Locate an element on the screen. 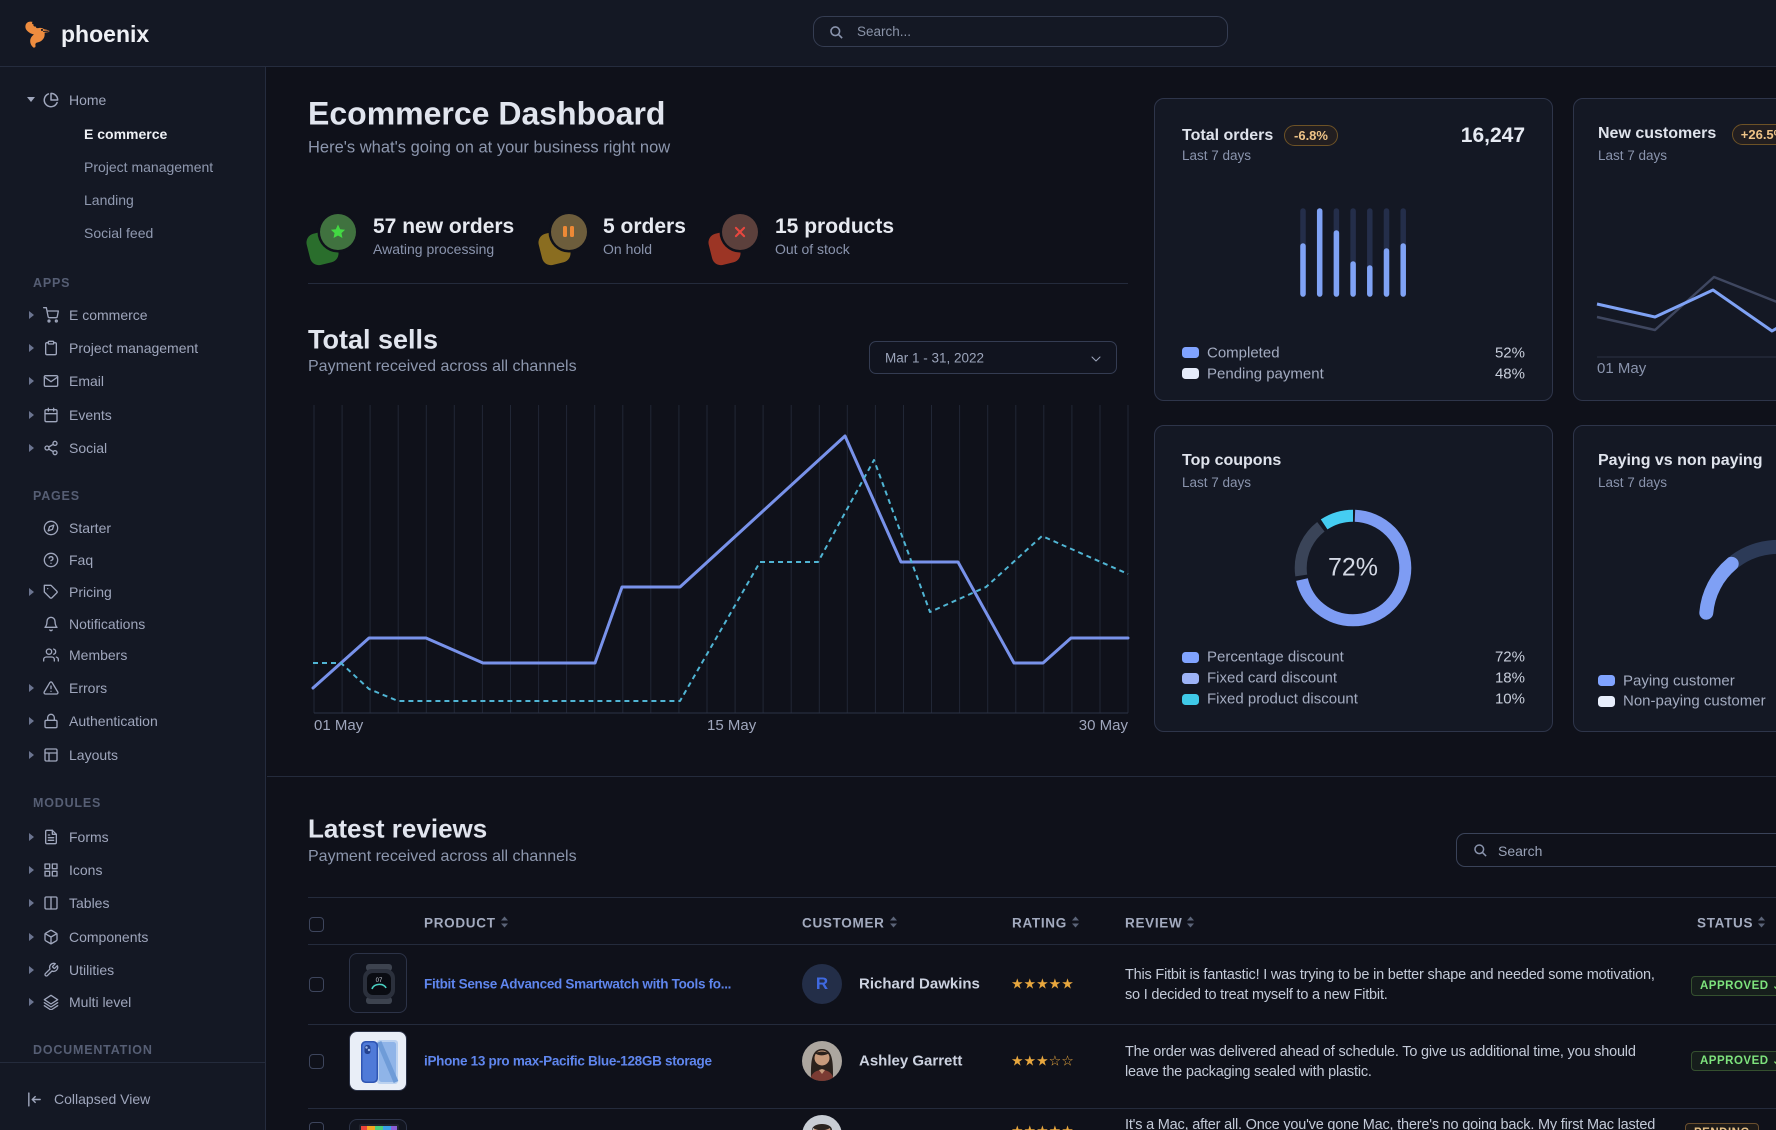 This screenshot has height=1130, width=1776. svg-text: 15 May is located at coordinates (732, 725).